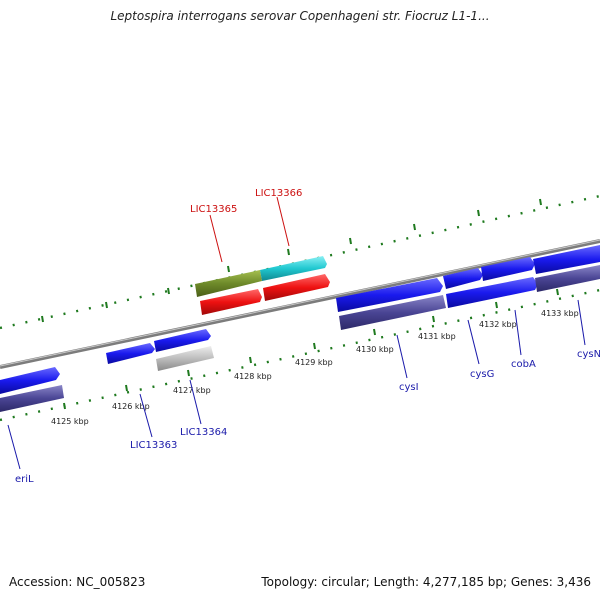 This screenshot has width=600, height=600. What do you see at coordinates (153, 445) in the screenshot?
I see `gene-label-lic13363: LIC13363` at bounding box center [153, 445].